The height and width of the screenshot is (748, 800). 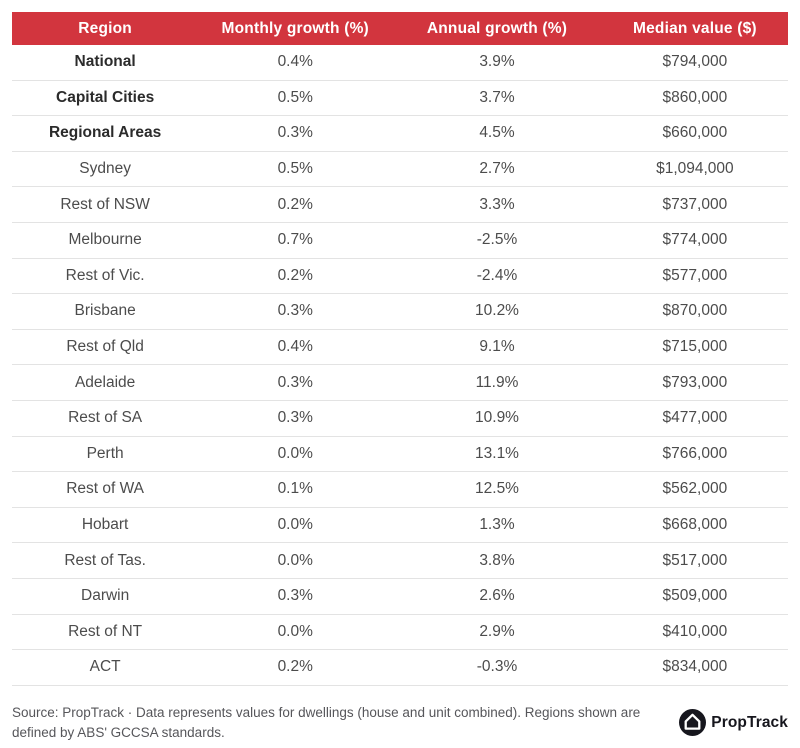 I want to click on median-value-cell: $509,000, so click(x=694, y=596).